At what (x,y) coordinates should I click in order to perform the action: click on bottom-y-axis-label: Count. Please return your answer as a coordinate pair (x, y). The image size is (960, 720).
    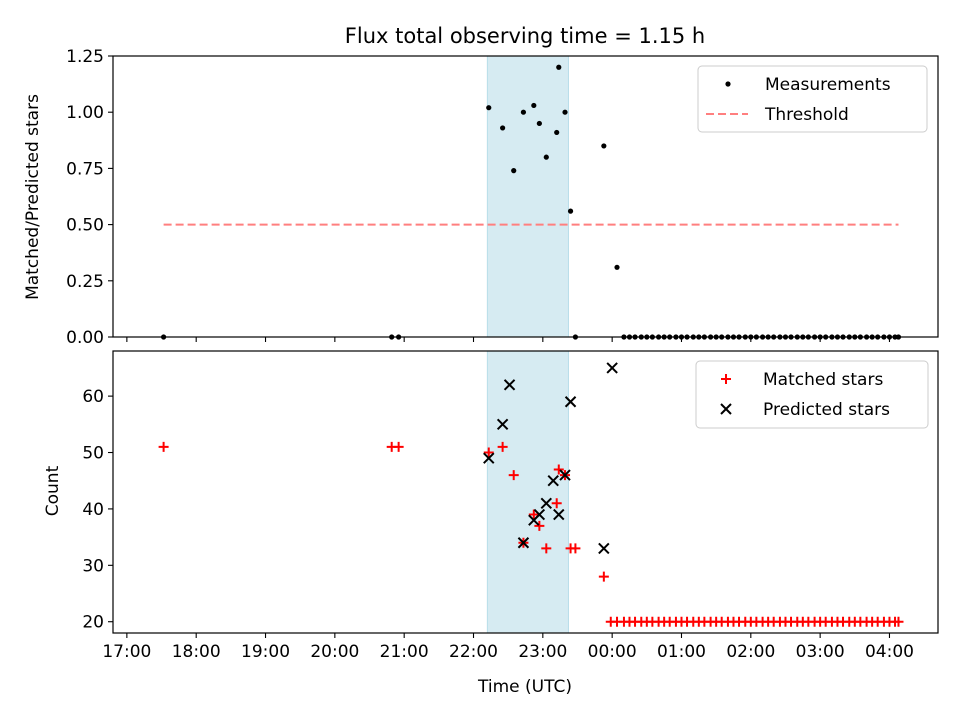
    Looking at the image, I should click on (53, 490).